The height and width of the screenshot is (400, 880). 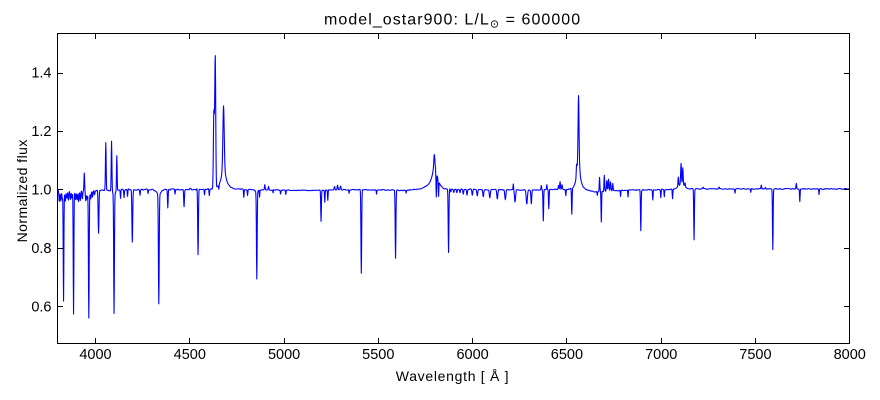 I want to click on svg-text: Wavelength [ Å ], so click(x=452, y=376).